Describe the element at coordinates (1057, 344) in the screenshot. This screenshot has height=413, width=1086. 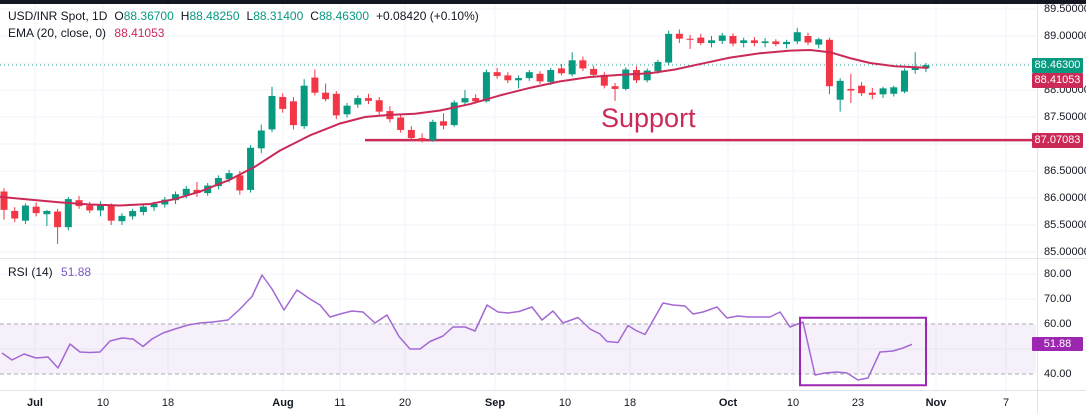
I see `rsi-value-badge: 51.88` at that location.